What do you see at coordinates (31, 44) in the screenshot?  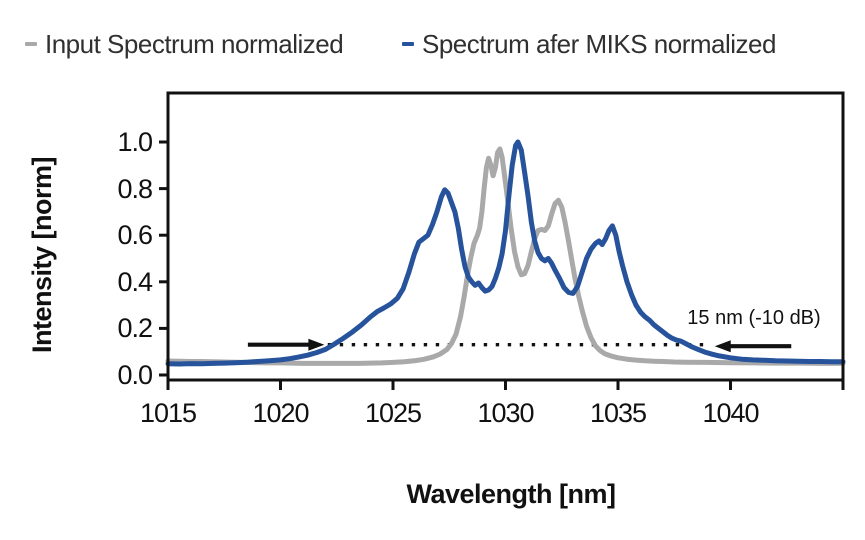 I see `legend-marker-input-spectrum-icon` at bounding box center [31, 44].